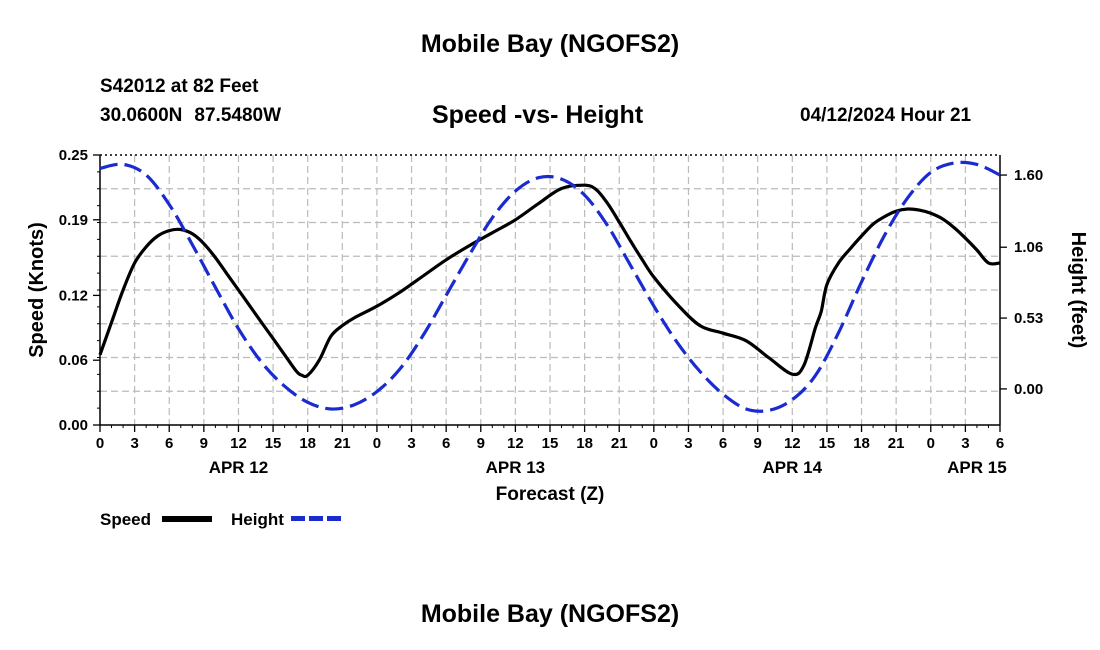 The width and height of the screenshot is (1100, 650). Describe the element at coordinates (73, 220) in the screenshot. I see `y-tick-label: 0.19` at that location.